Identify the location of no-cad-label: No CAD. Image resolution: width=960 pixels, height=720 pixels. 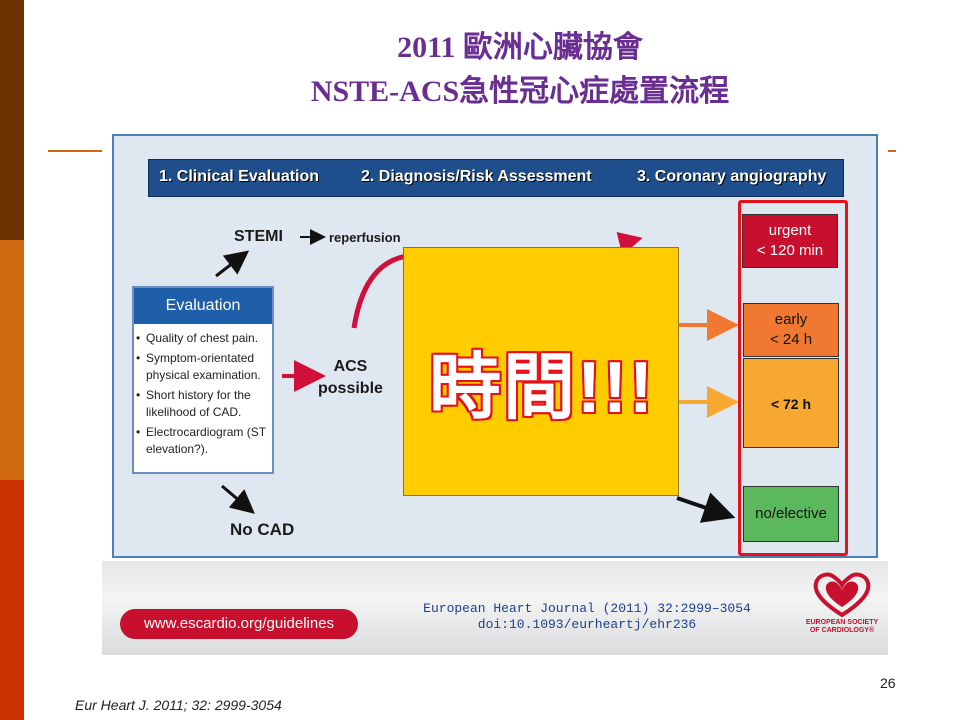
(262, 529).